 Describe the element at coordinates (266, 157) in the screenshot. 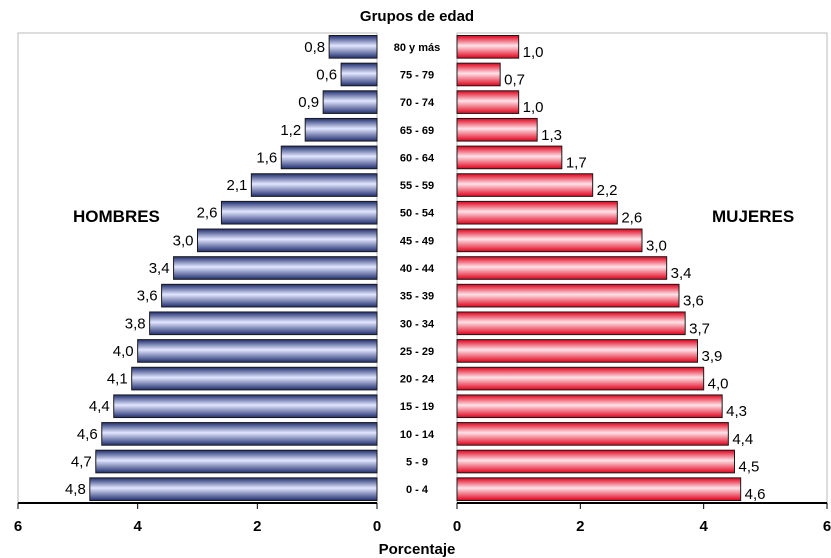

I see `value-label-hombres-4: 1,6` at that location.